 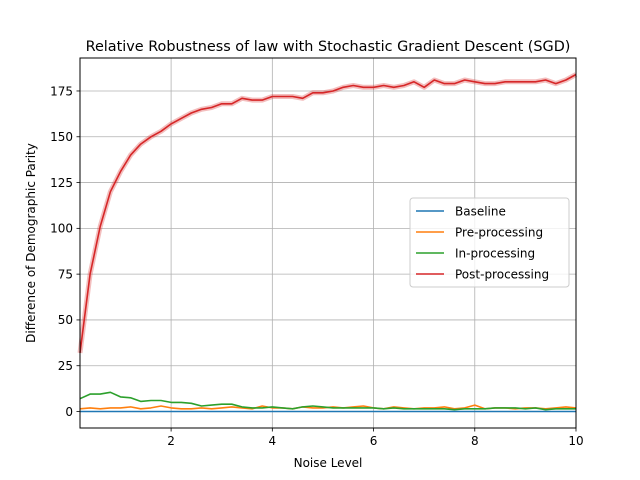 What do you see at coordinates (495, 253) in the screenshot?
I see `legend-label: In-processing` at bounding box center [495, 253].